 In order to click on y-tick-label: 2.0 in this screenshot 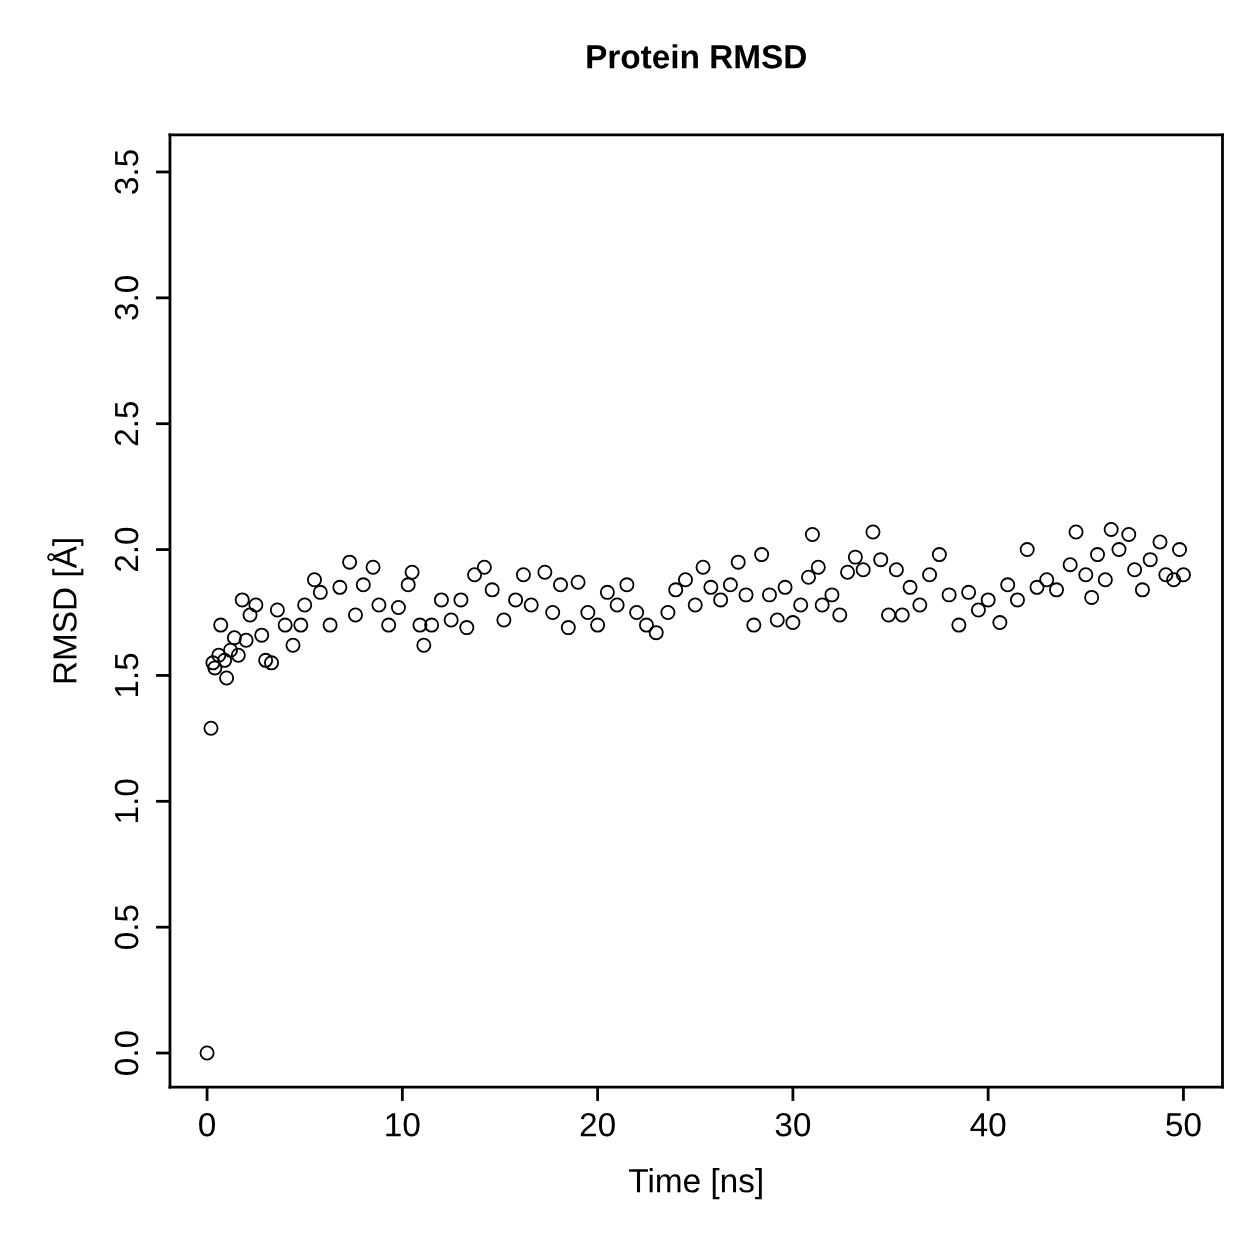, I will do `click(126, 549)`.